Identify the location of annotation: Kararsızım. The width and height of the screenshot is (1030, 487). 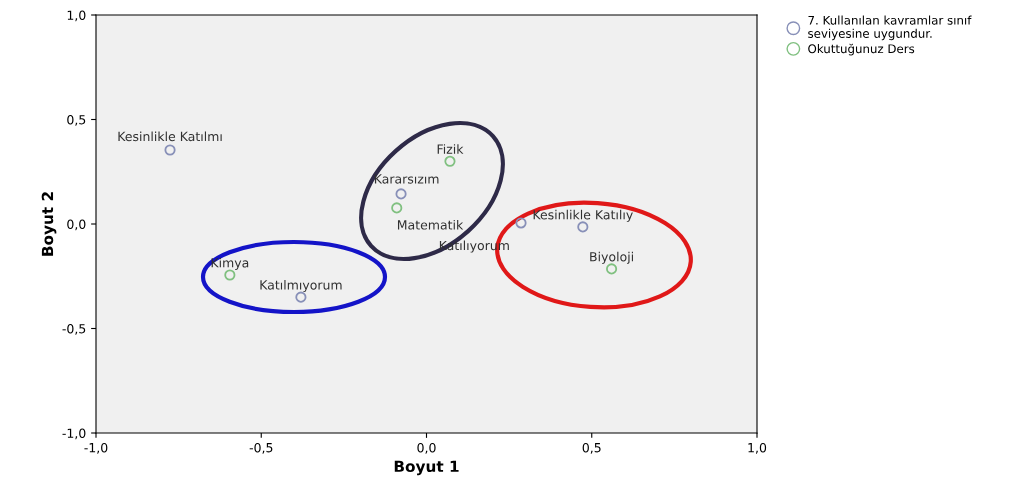
(406, 179).